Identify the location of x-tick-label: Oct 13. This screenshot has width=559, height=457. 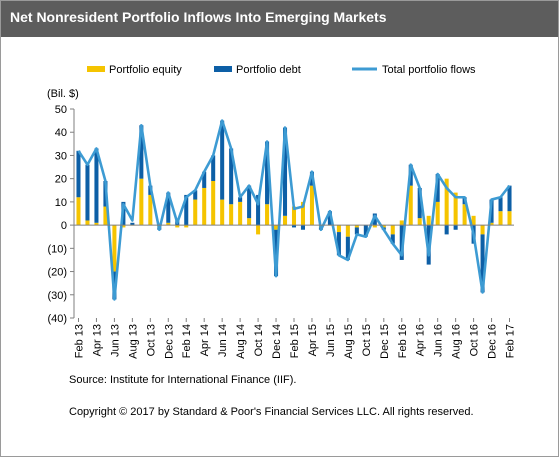
(151, 340).